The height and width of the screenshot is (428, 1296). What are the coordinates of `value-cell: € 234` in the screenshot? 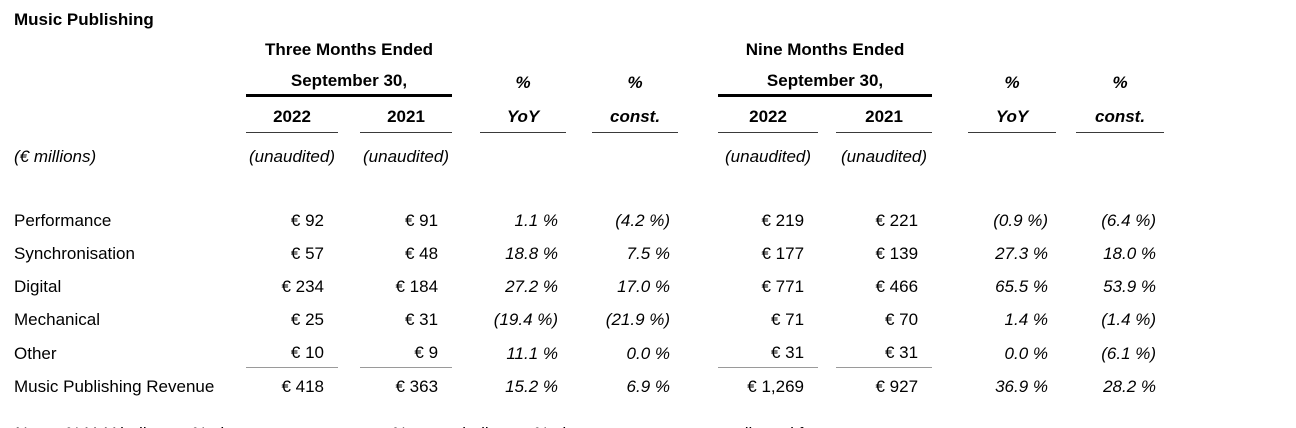 It's located at (302, 286).